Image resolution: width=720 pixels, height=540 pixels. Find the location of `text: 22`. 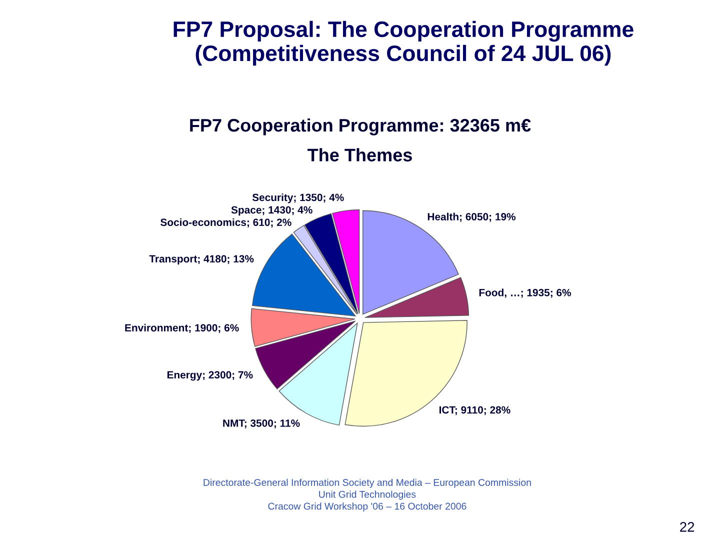

text: 22 is located at coordinates (687, 527).